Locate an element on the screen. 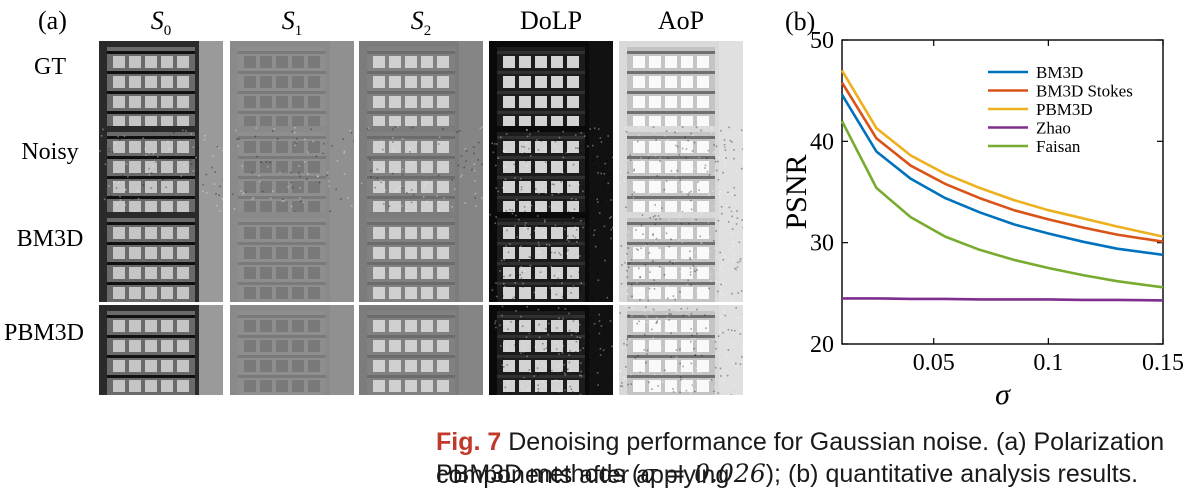  y-axis-label: PSNR is located at coordinates (796, 191).